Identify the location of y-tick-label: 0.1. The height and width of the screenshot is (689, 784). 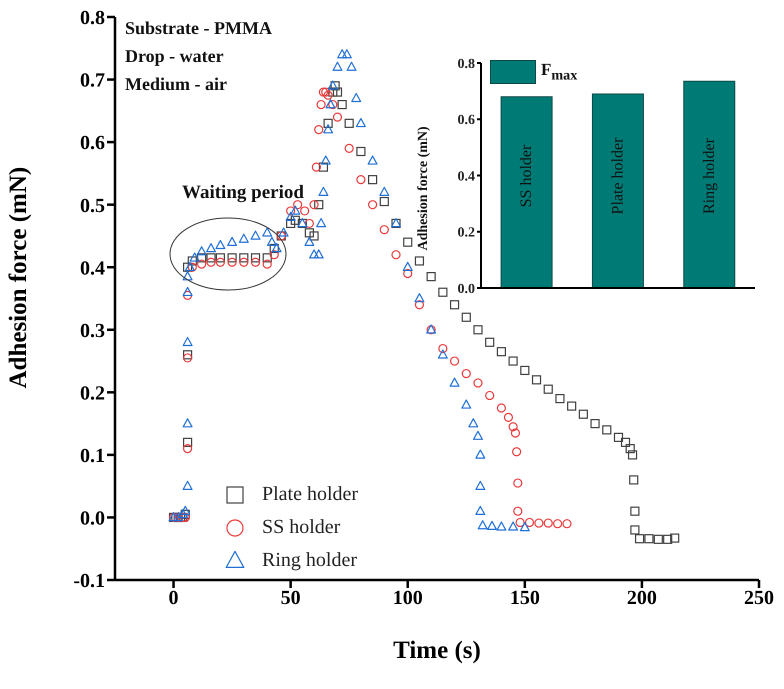
(92, 455).